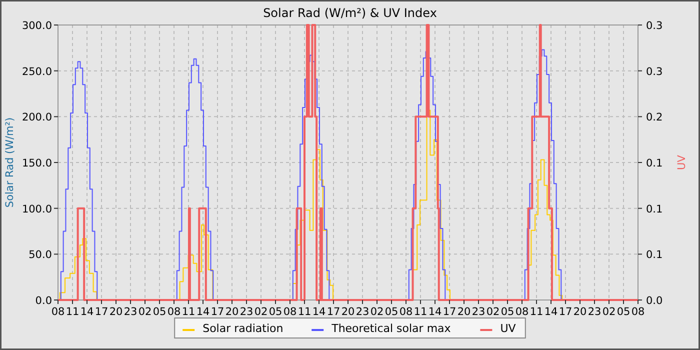 The height and width of the screenshot is (350, 700). I want to click on y2-tick-label: 0.2, so click(654, 118).